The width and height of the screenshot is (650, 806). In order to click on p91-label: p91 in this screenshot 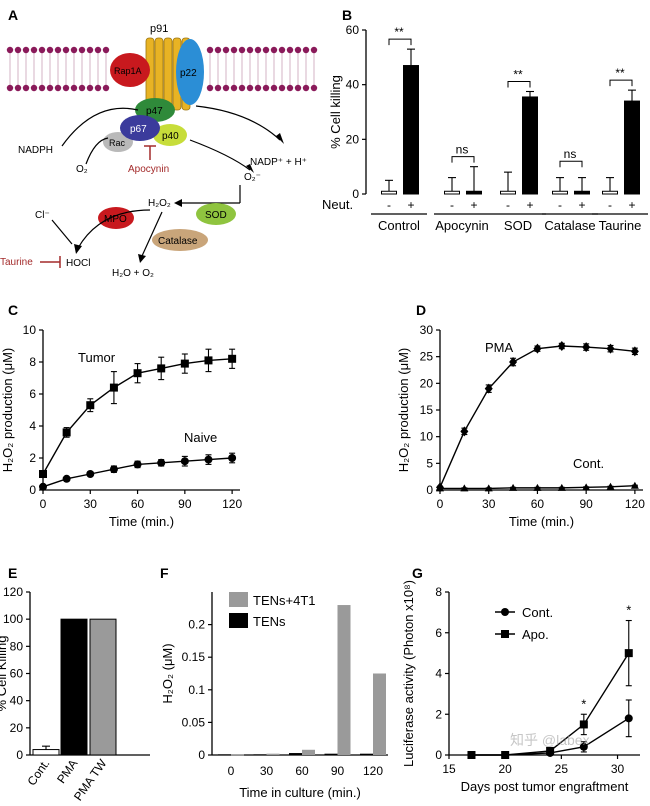, I will do `click(159, 29)`.